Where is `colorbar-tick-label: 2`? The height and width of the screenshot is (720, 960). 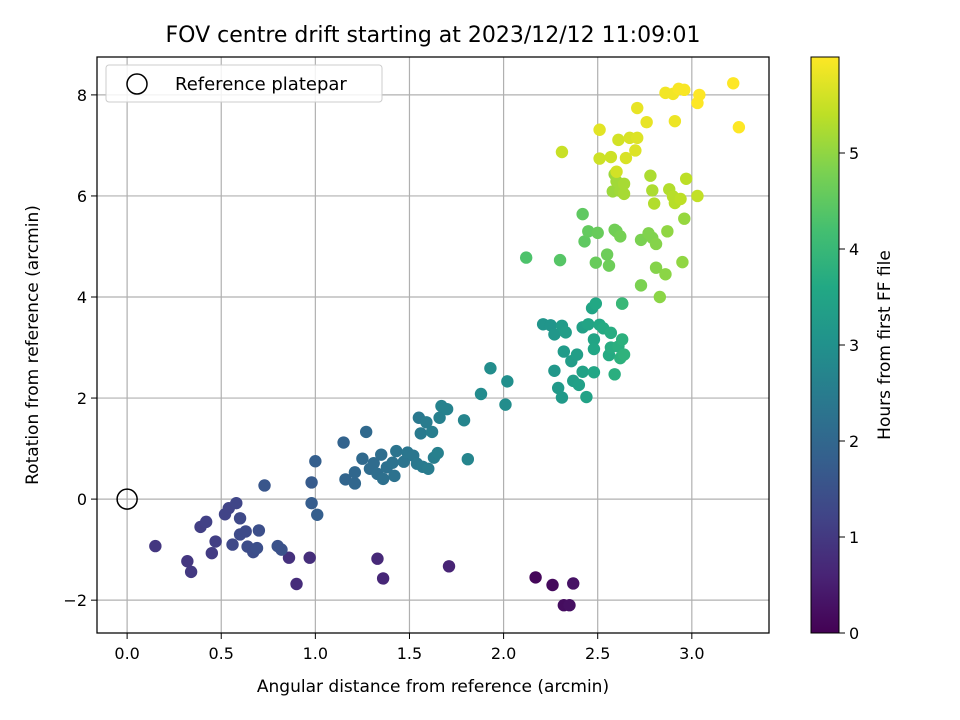
colorbar-tick-label: 2 is located at coordinates (854, 441).